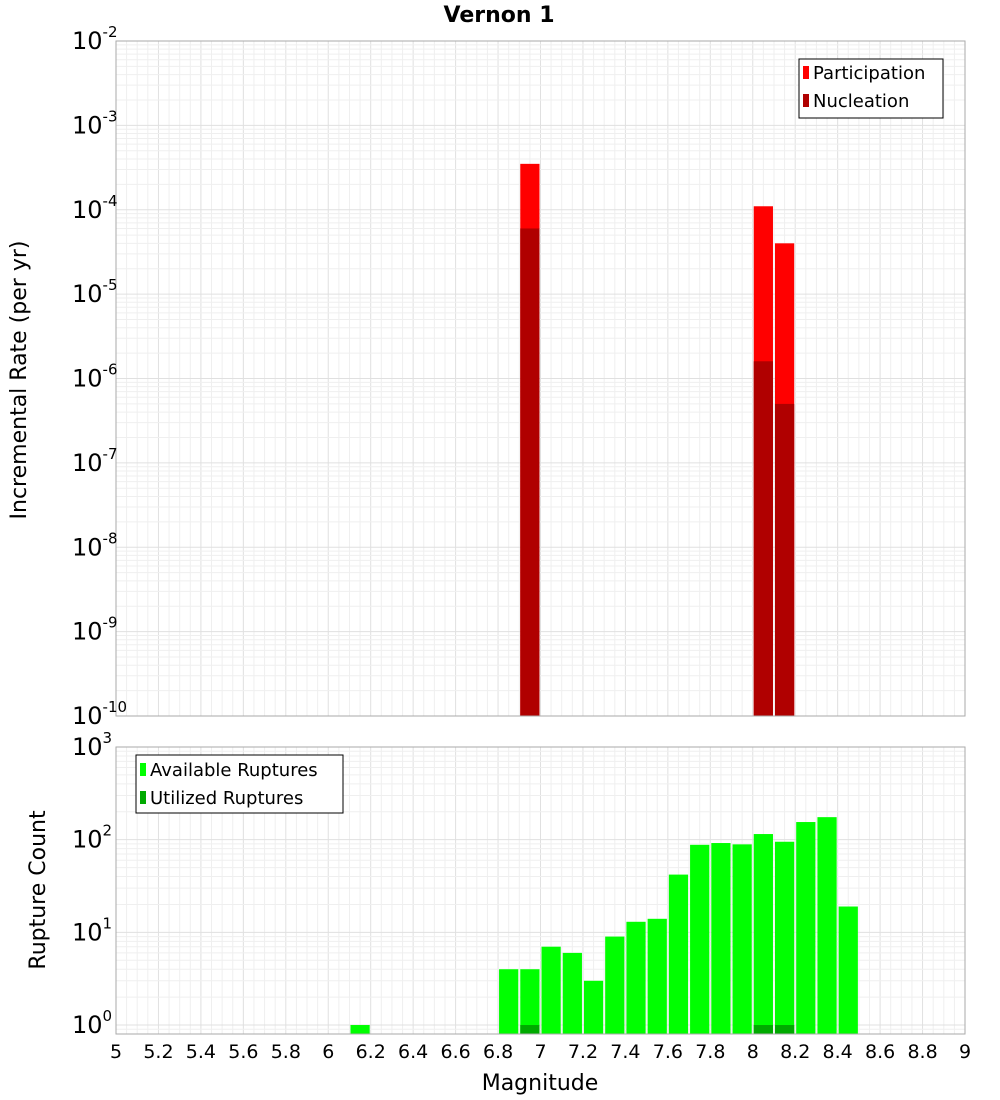 The width and height of the screenshot is (1000, 1100). I want to click on bottom-y-tick-label: 10⁰, so click(92, 1023).